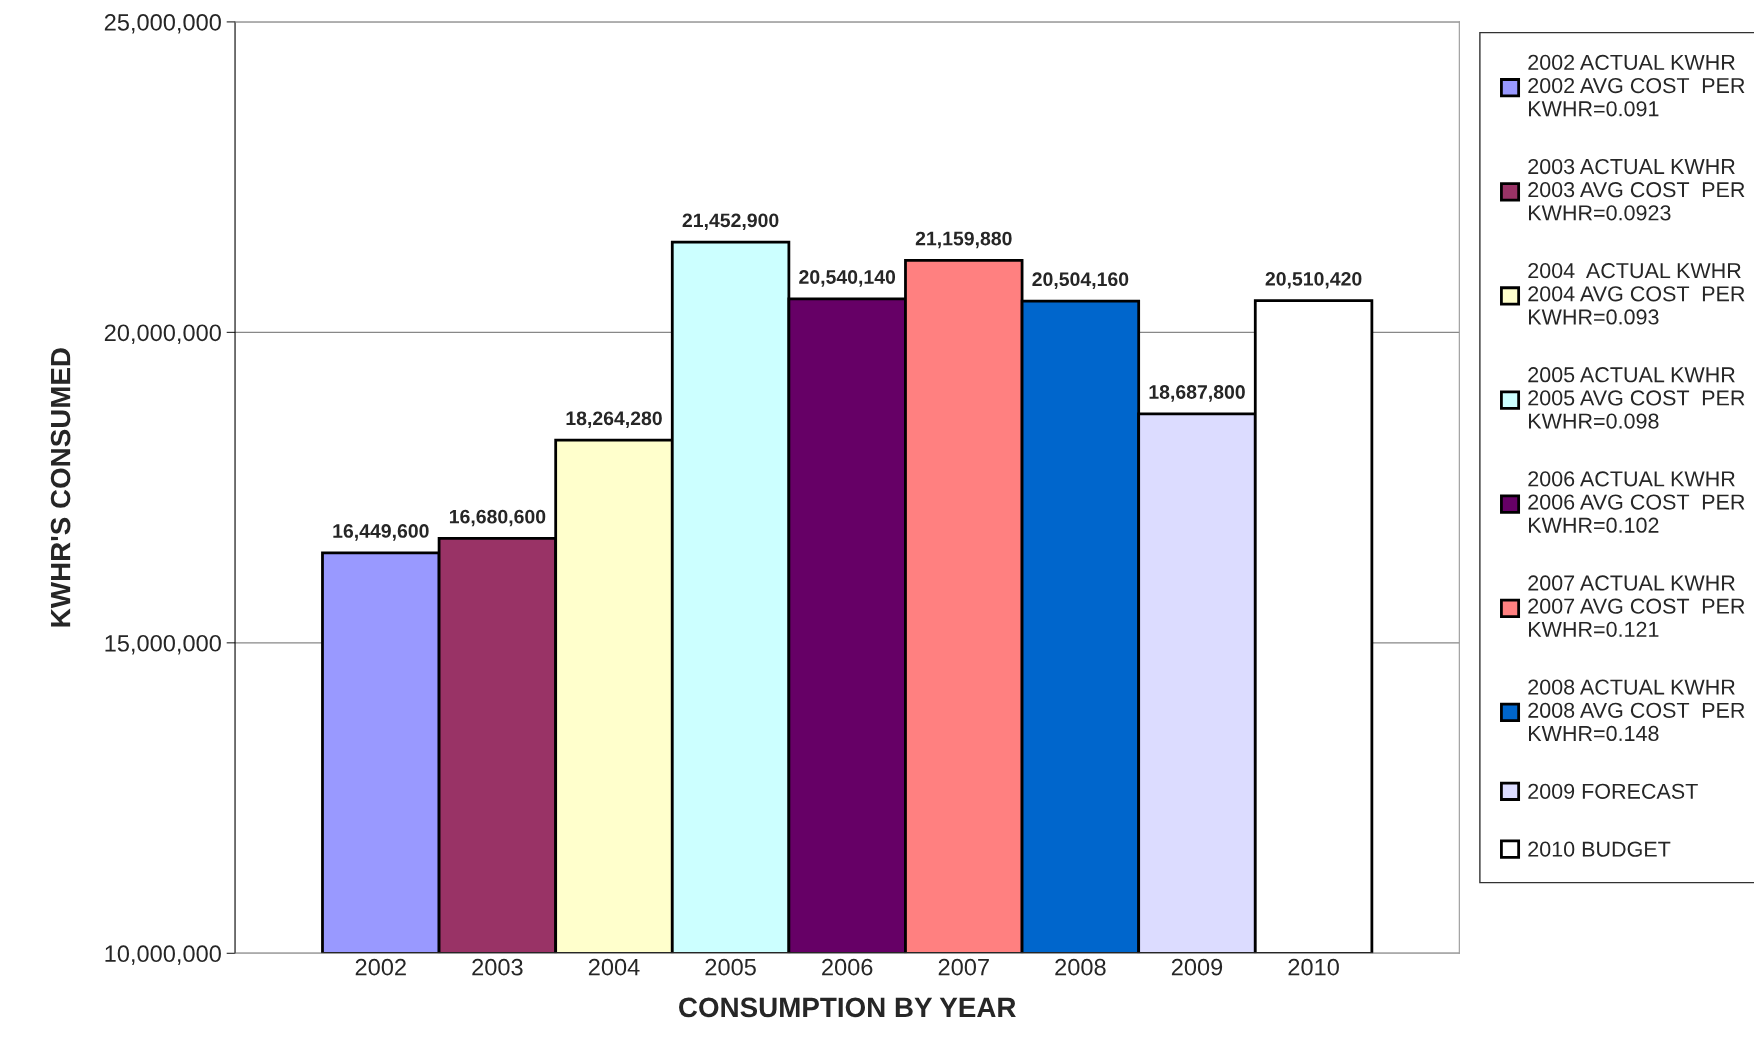  Describe the element at coordinates (963, 240) in the screenshot. I see `data-label: 21,159,880` at that location.